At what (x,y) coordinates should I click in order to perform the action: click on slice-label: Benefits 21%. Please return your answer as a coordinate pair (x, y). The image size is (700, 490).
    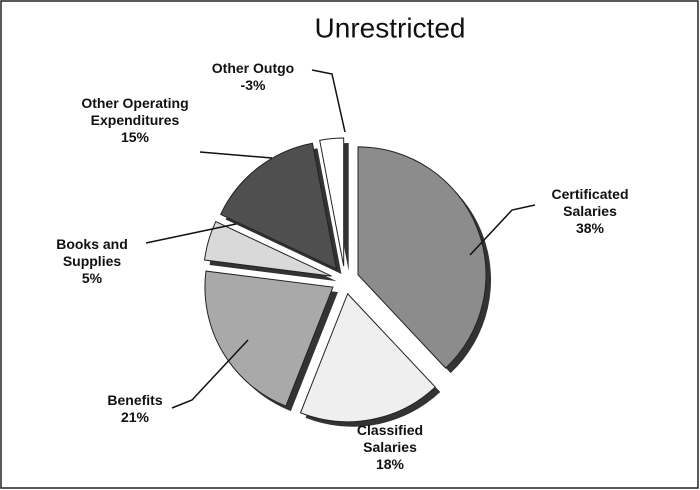
    Looking at the image, I should click on (135, 409).